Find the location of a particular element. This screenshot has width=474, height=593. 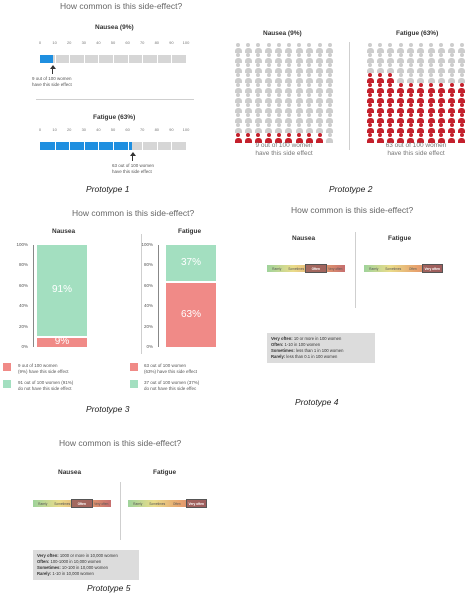

p4-nausea-label: Nausea is located at coordinates (304, 238).